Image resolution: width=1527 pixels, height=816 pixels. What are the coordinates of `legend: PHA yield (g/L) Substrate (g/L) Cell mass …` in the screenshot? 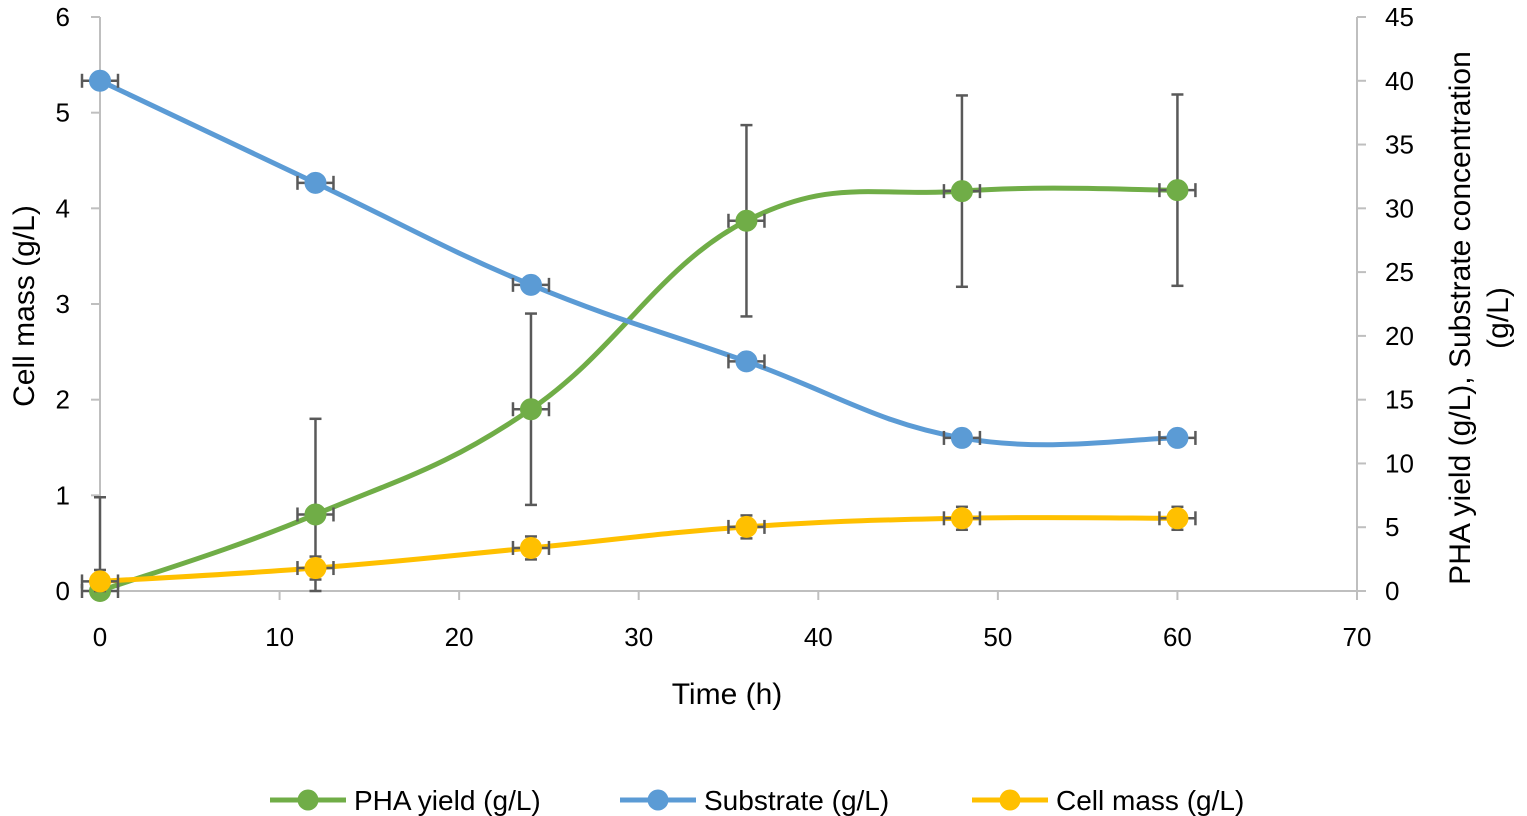 It's located at (757, 800).